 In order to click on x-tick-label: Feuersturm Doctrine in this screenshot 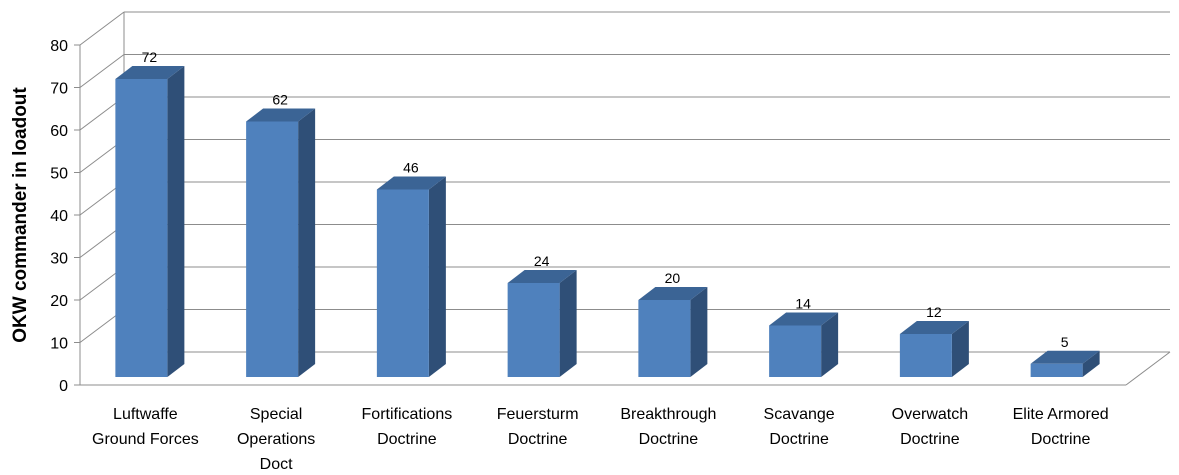, I will do `click(538, 427)`.